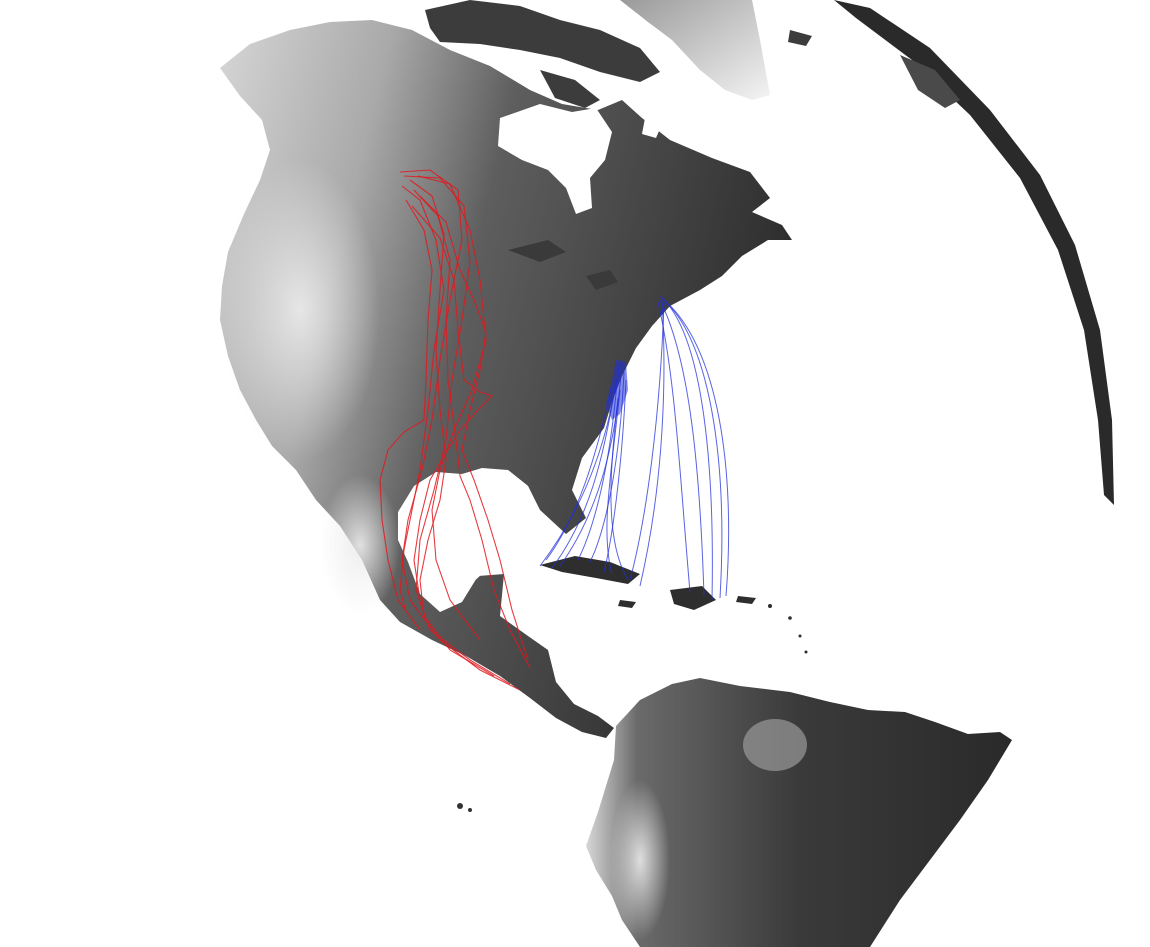 The width and height of the screenshot is (1150, 947). Describe the element at coordinates (617, 390) in the screenshot. I see `chesapeake-track-cluster` at that location.